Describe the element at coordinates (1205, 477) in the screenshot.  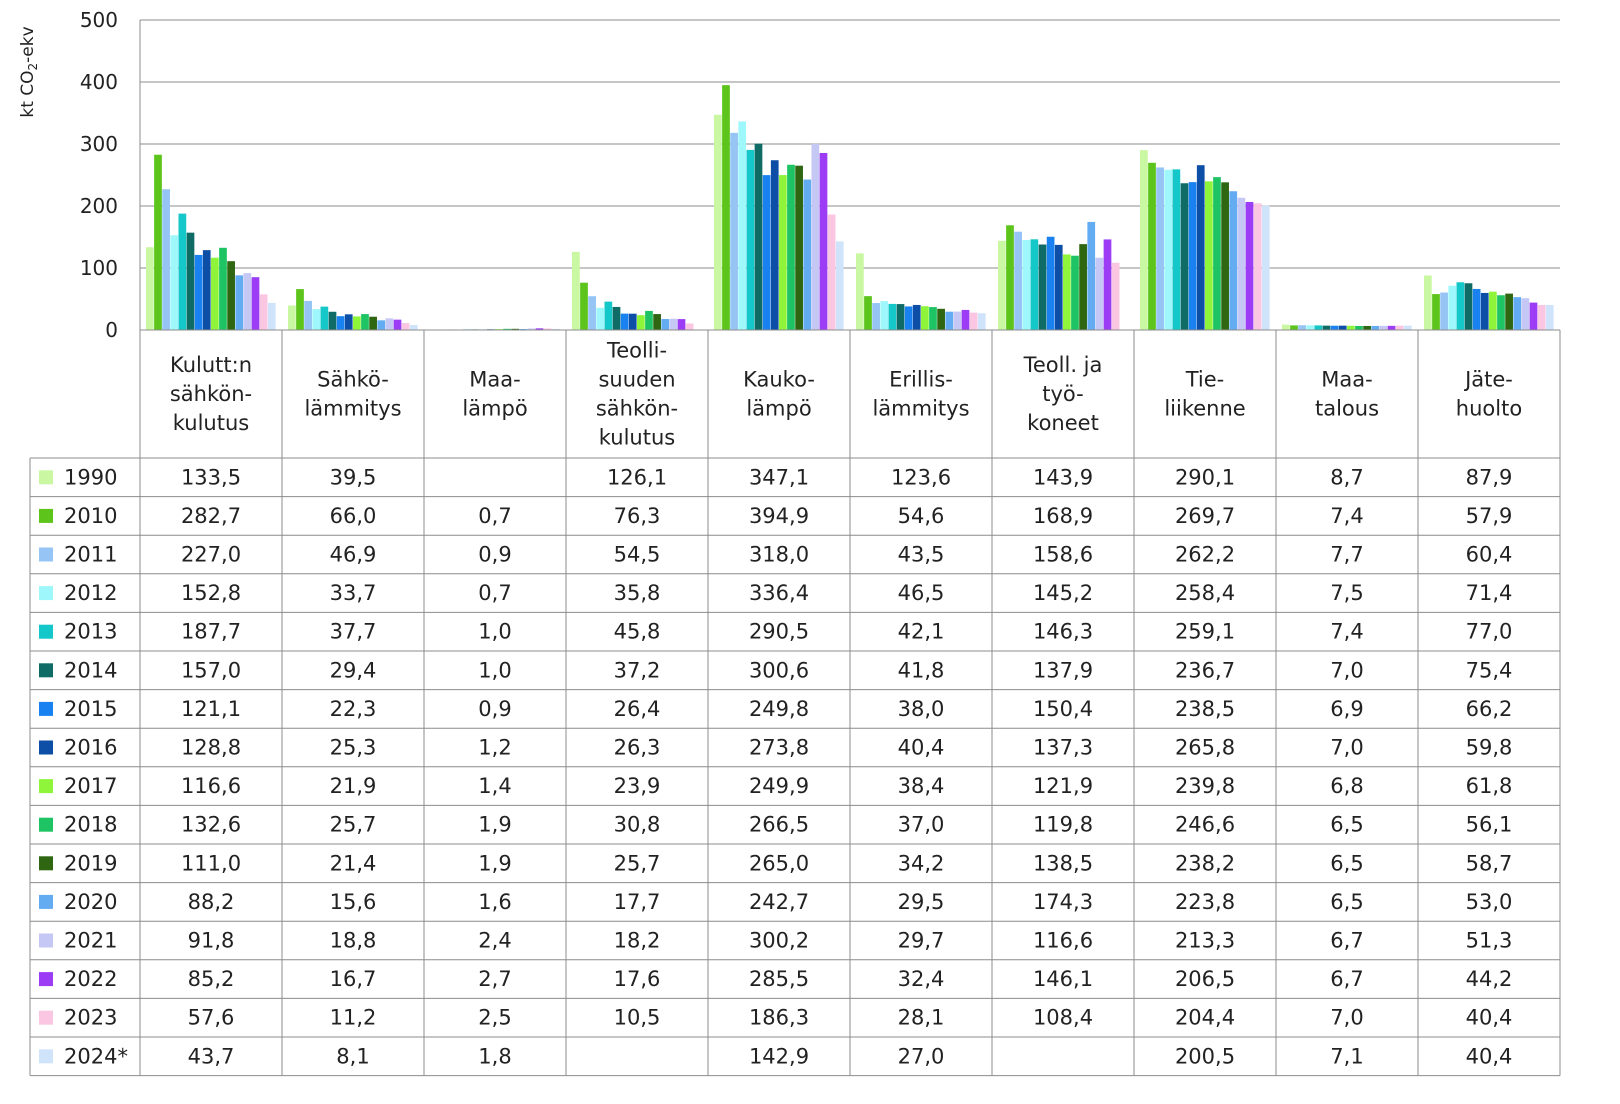
I see `table-cell-value: 290,1` at that location.